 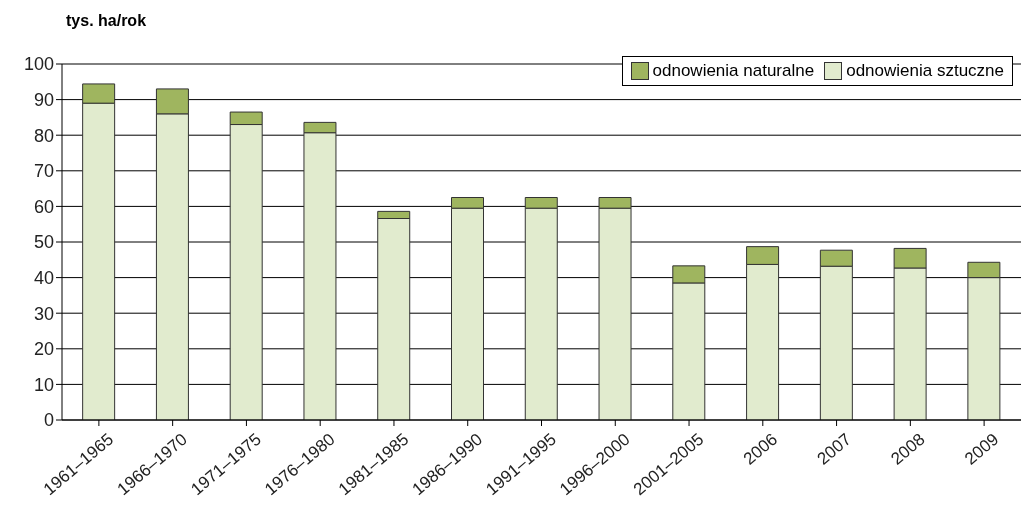 What do you see at coordinates (733, 71) in the screenshot?
I see `legend-label: odnowienia naturalne` at bounding box center [733, 71].